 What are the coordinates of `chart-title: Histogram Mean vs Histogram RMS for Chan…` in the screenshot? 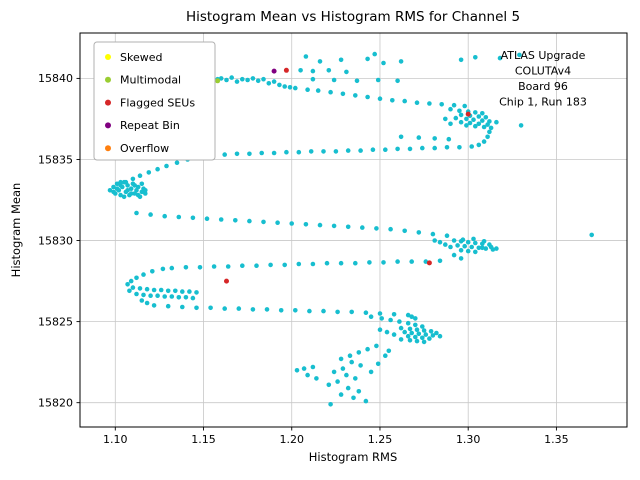 It's located at (353, 17).